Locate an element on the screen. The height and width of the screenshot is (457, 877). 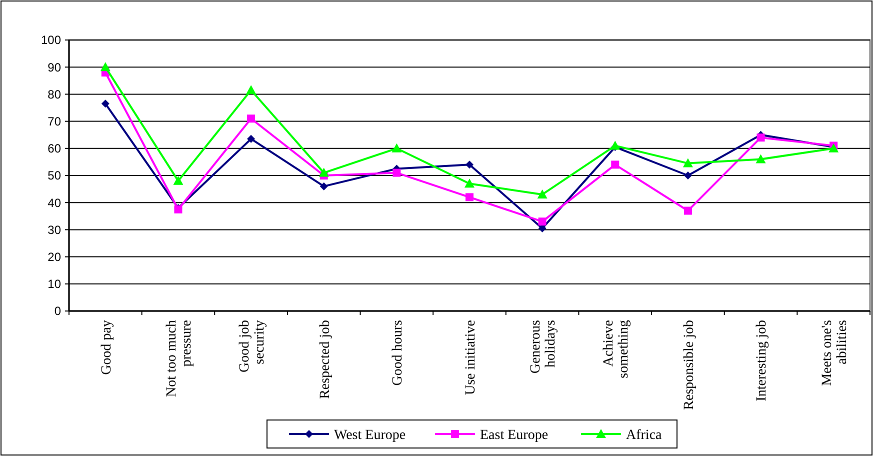
legend-label: Africa is located at coordinates (644, 435).